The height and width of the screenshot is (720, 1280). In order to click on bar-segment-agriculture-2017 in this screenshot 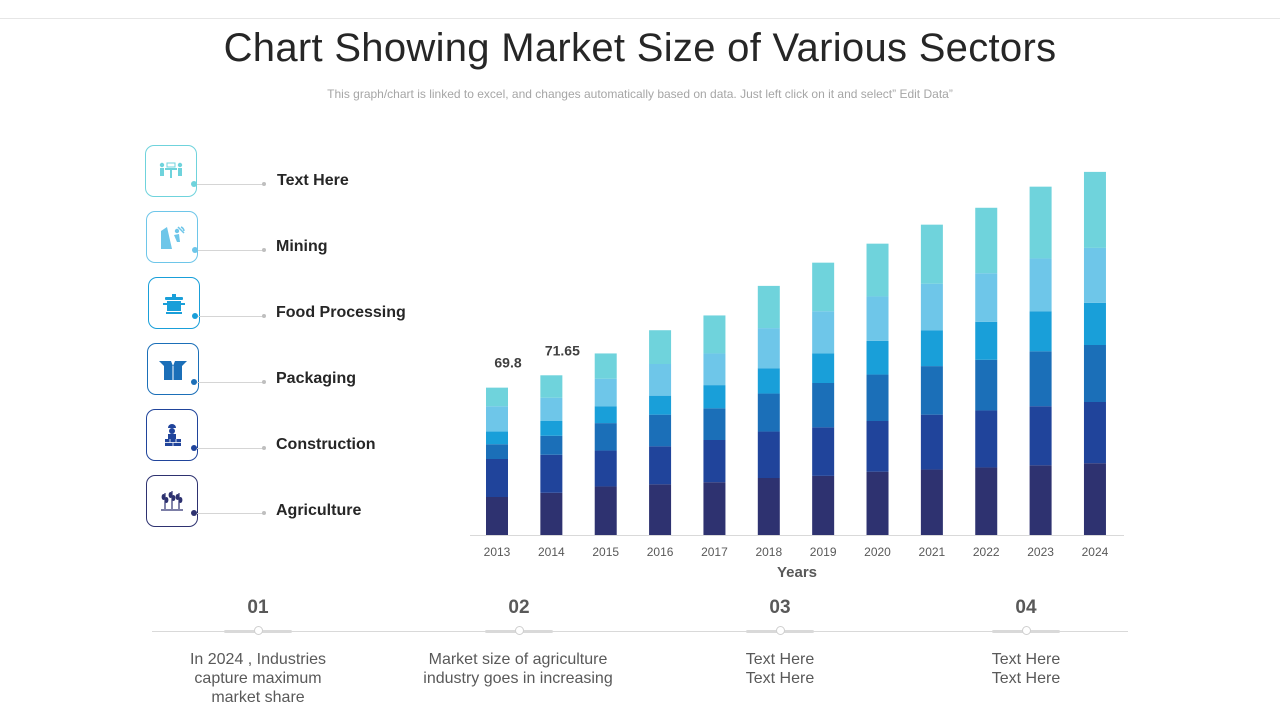, I will do `click(714, 508)`.